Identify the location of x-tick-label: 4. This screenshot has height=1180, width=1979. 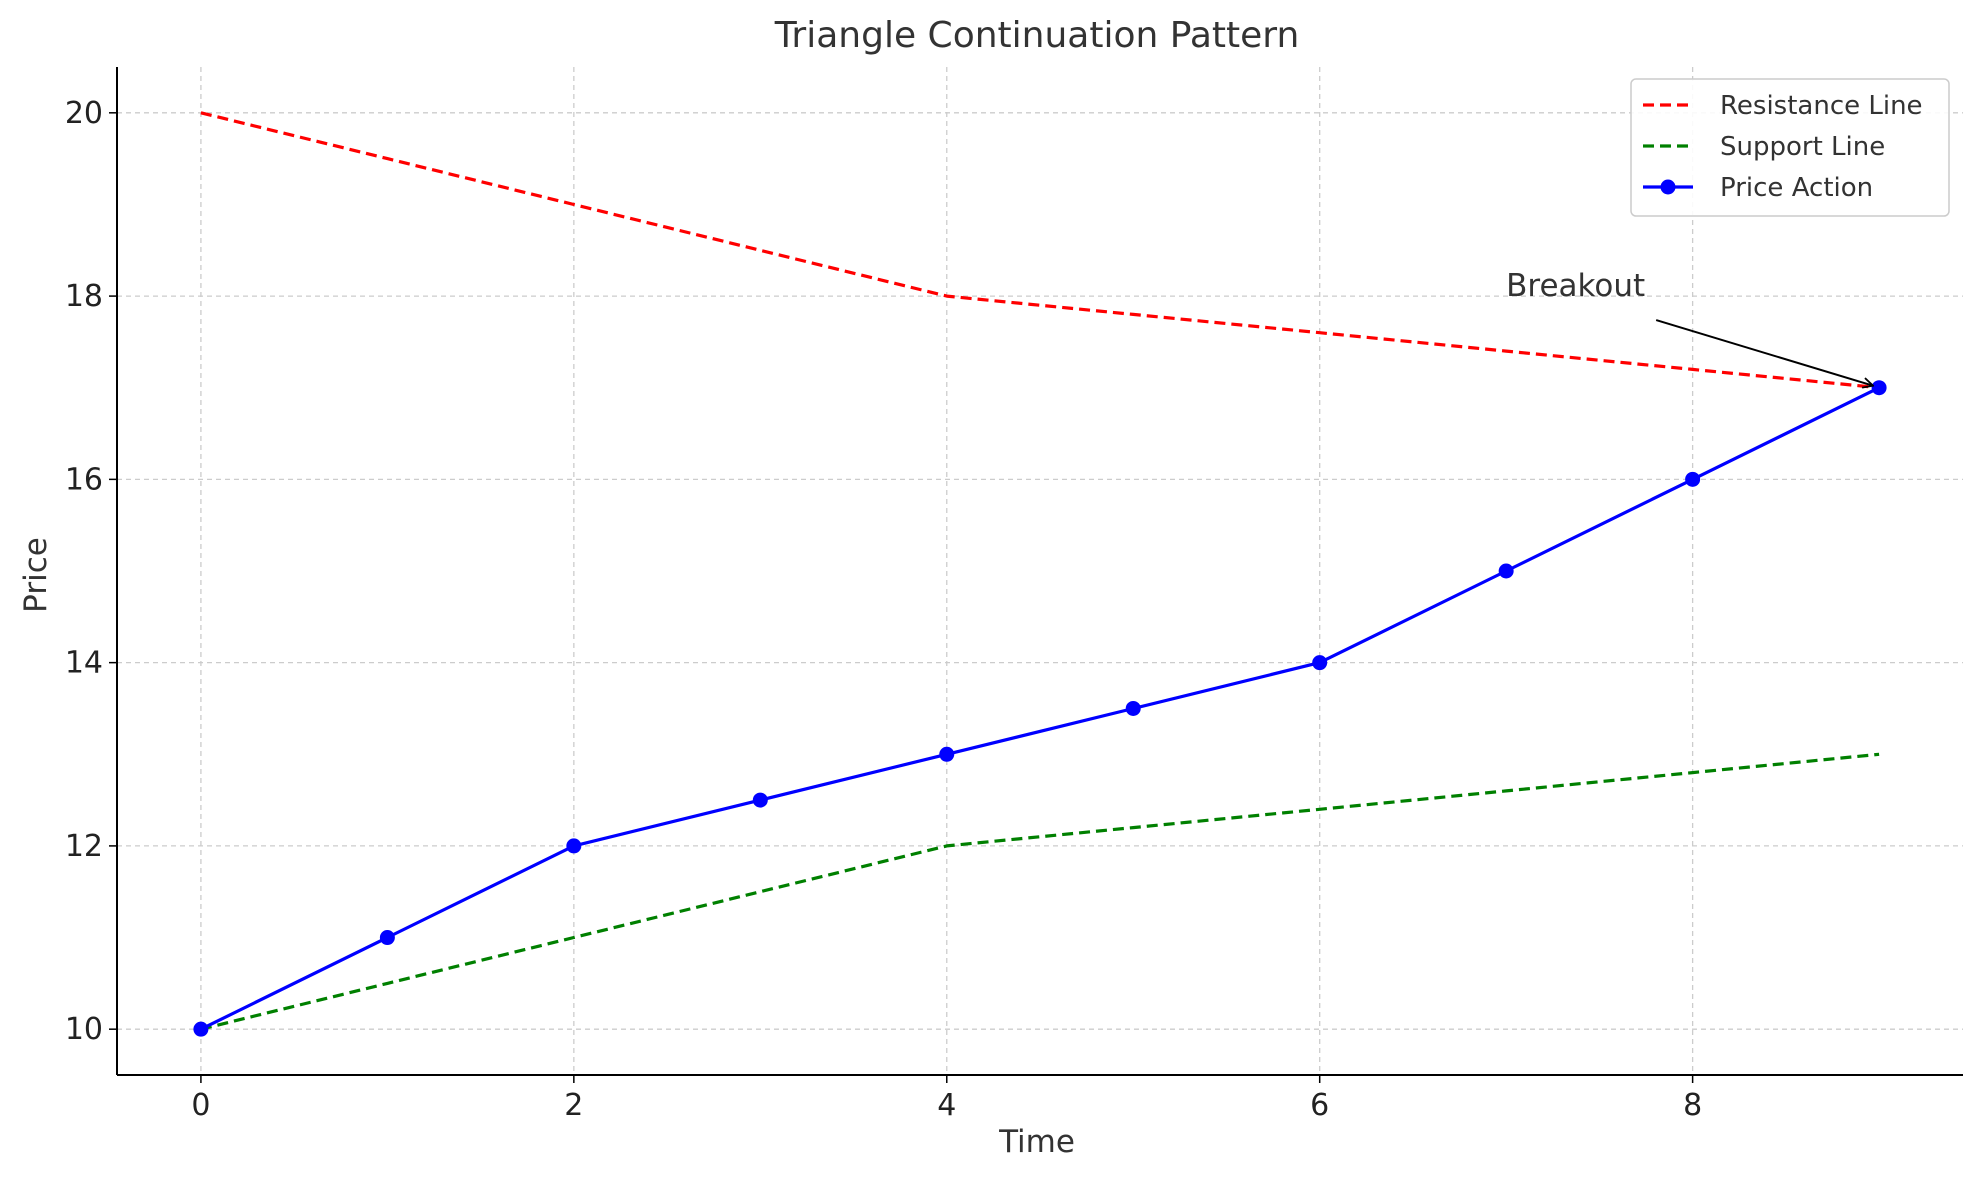
(946, 1105).